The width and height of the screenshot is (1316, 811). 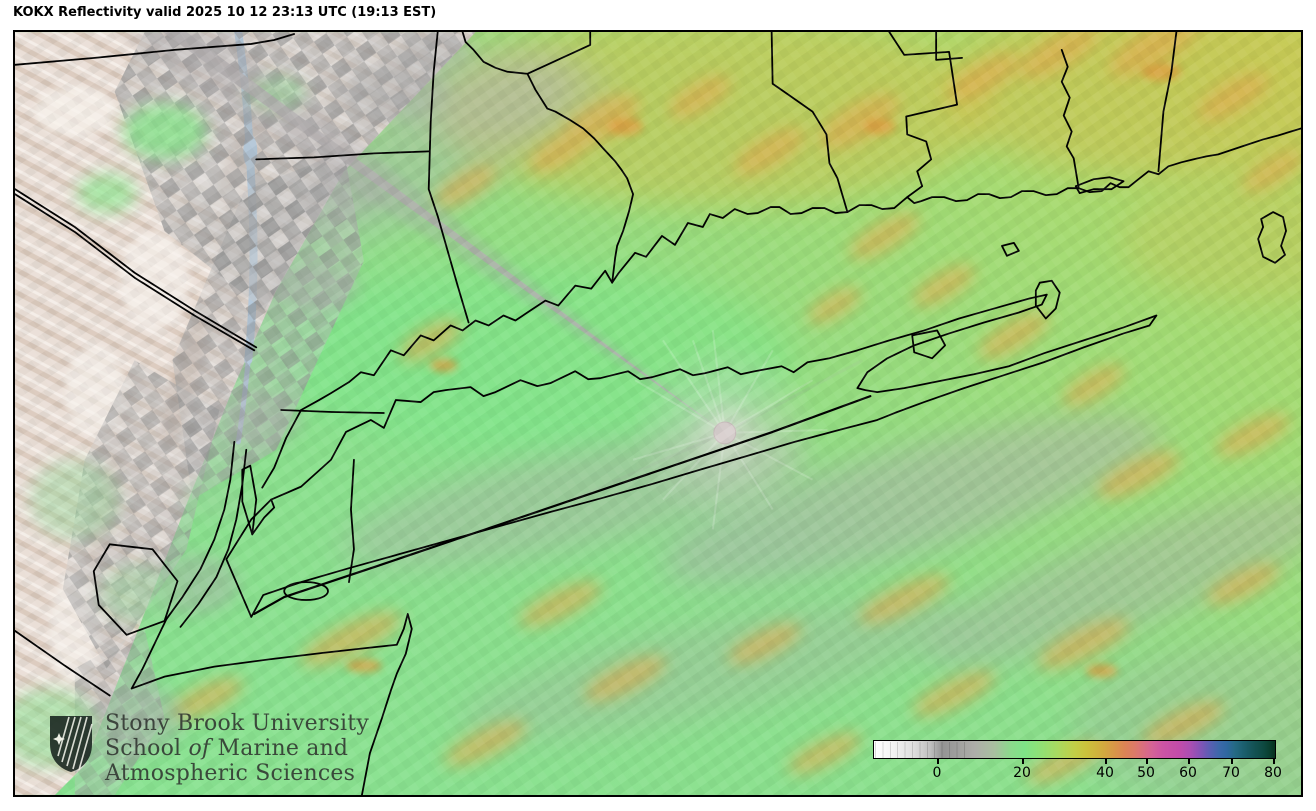 What do you see at coordinates (1188, 773) in the screenshot?
I see `colorbar-tick-label: 60` at bounding box center [1188, 773].